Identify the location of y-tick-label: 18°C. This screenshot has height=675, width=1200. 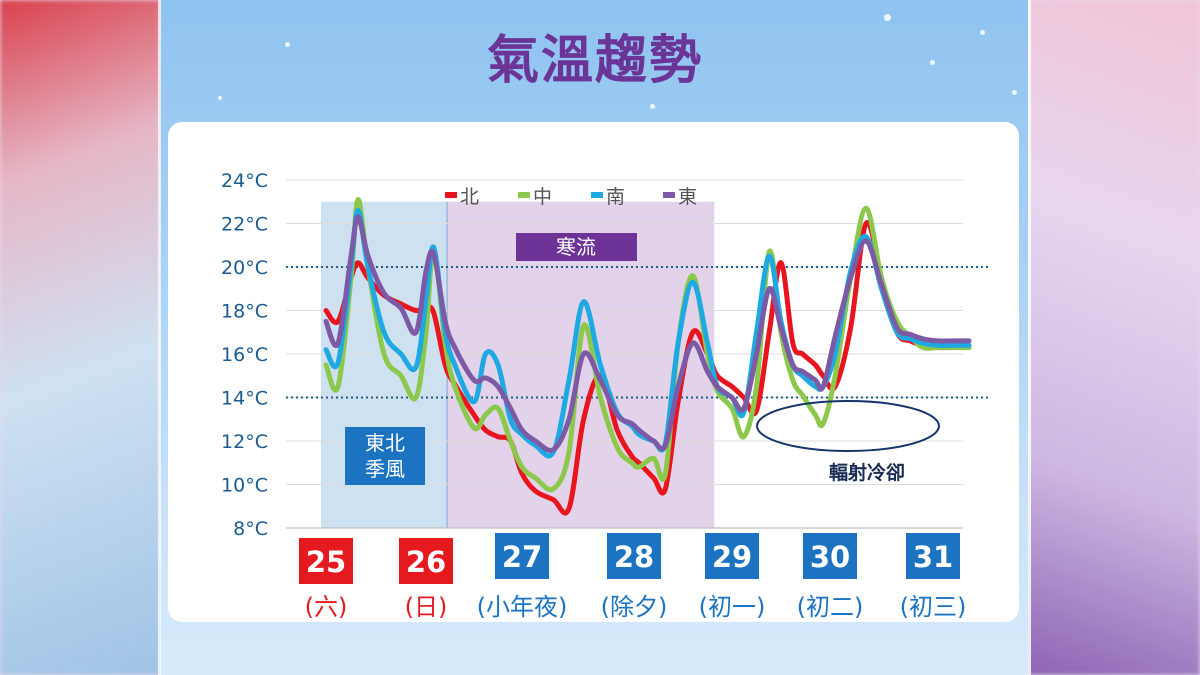
(244, 312).